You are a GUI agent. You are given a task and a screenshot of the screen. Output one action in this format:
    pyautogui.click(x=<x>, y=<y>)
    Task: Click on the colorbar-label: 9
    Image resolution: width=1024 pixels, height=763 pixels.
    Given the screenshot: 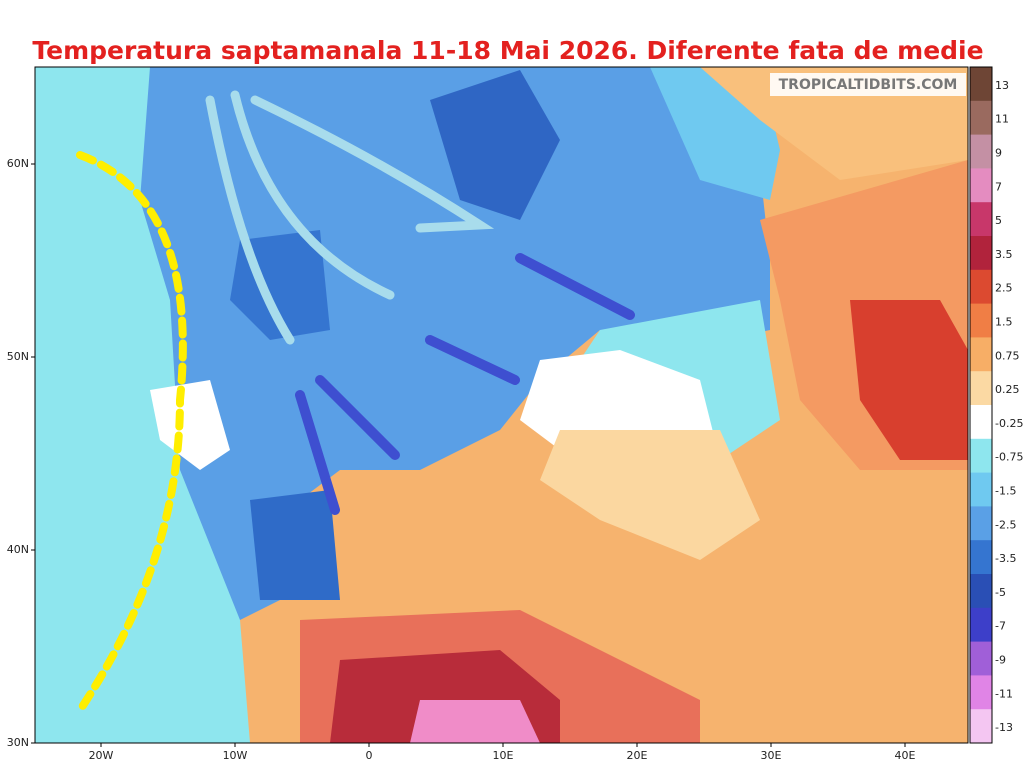 What is the action you would take?
    pyautogui.click(x=998, y=153)
    